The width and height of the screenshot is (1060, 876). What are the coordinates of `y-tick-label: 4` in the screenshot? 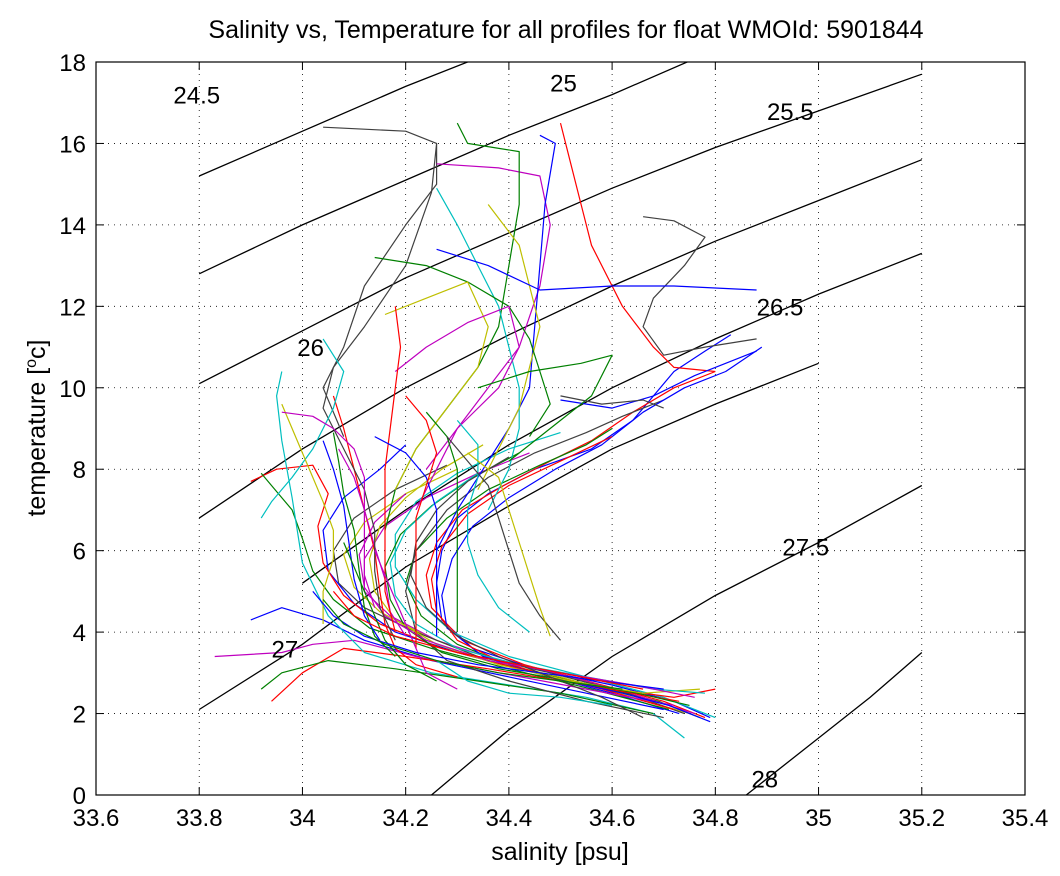 It's located at (79, 633).